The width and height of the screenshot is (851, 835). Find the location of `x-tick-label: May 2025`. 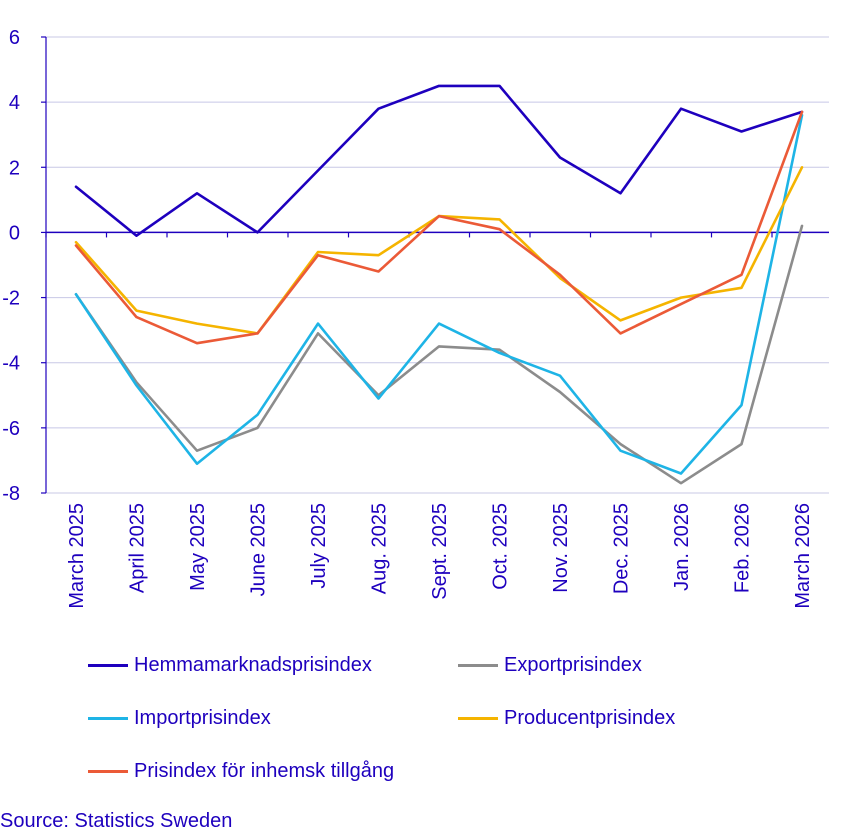

x-tick-label: May 2025 is located at coordinates (198, 547).